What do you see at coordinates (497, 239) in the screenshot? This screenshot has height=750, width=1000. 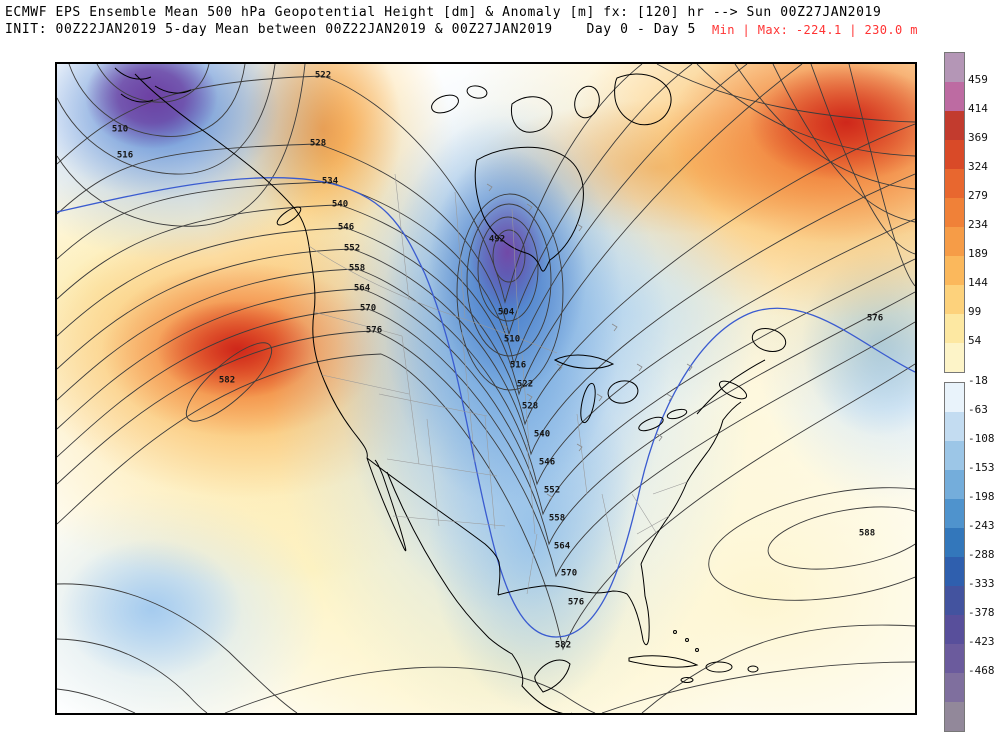 I see `contour-label: 492` at bounding box center [497, 239].